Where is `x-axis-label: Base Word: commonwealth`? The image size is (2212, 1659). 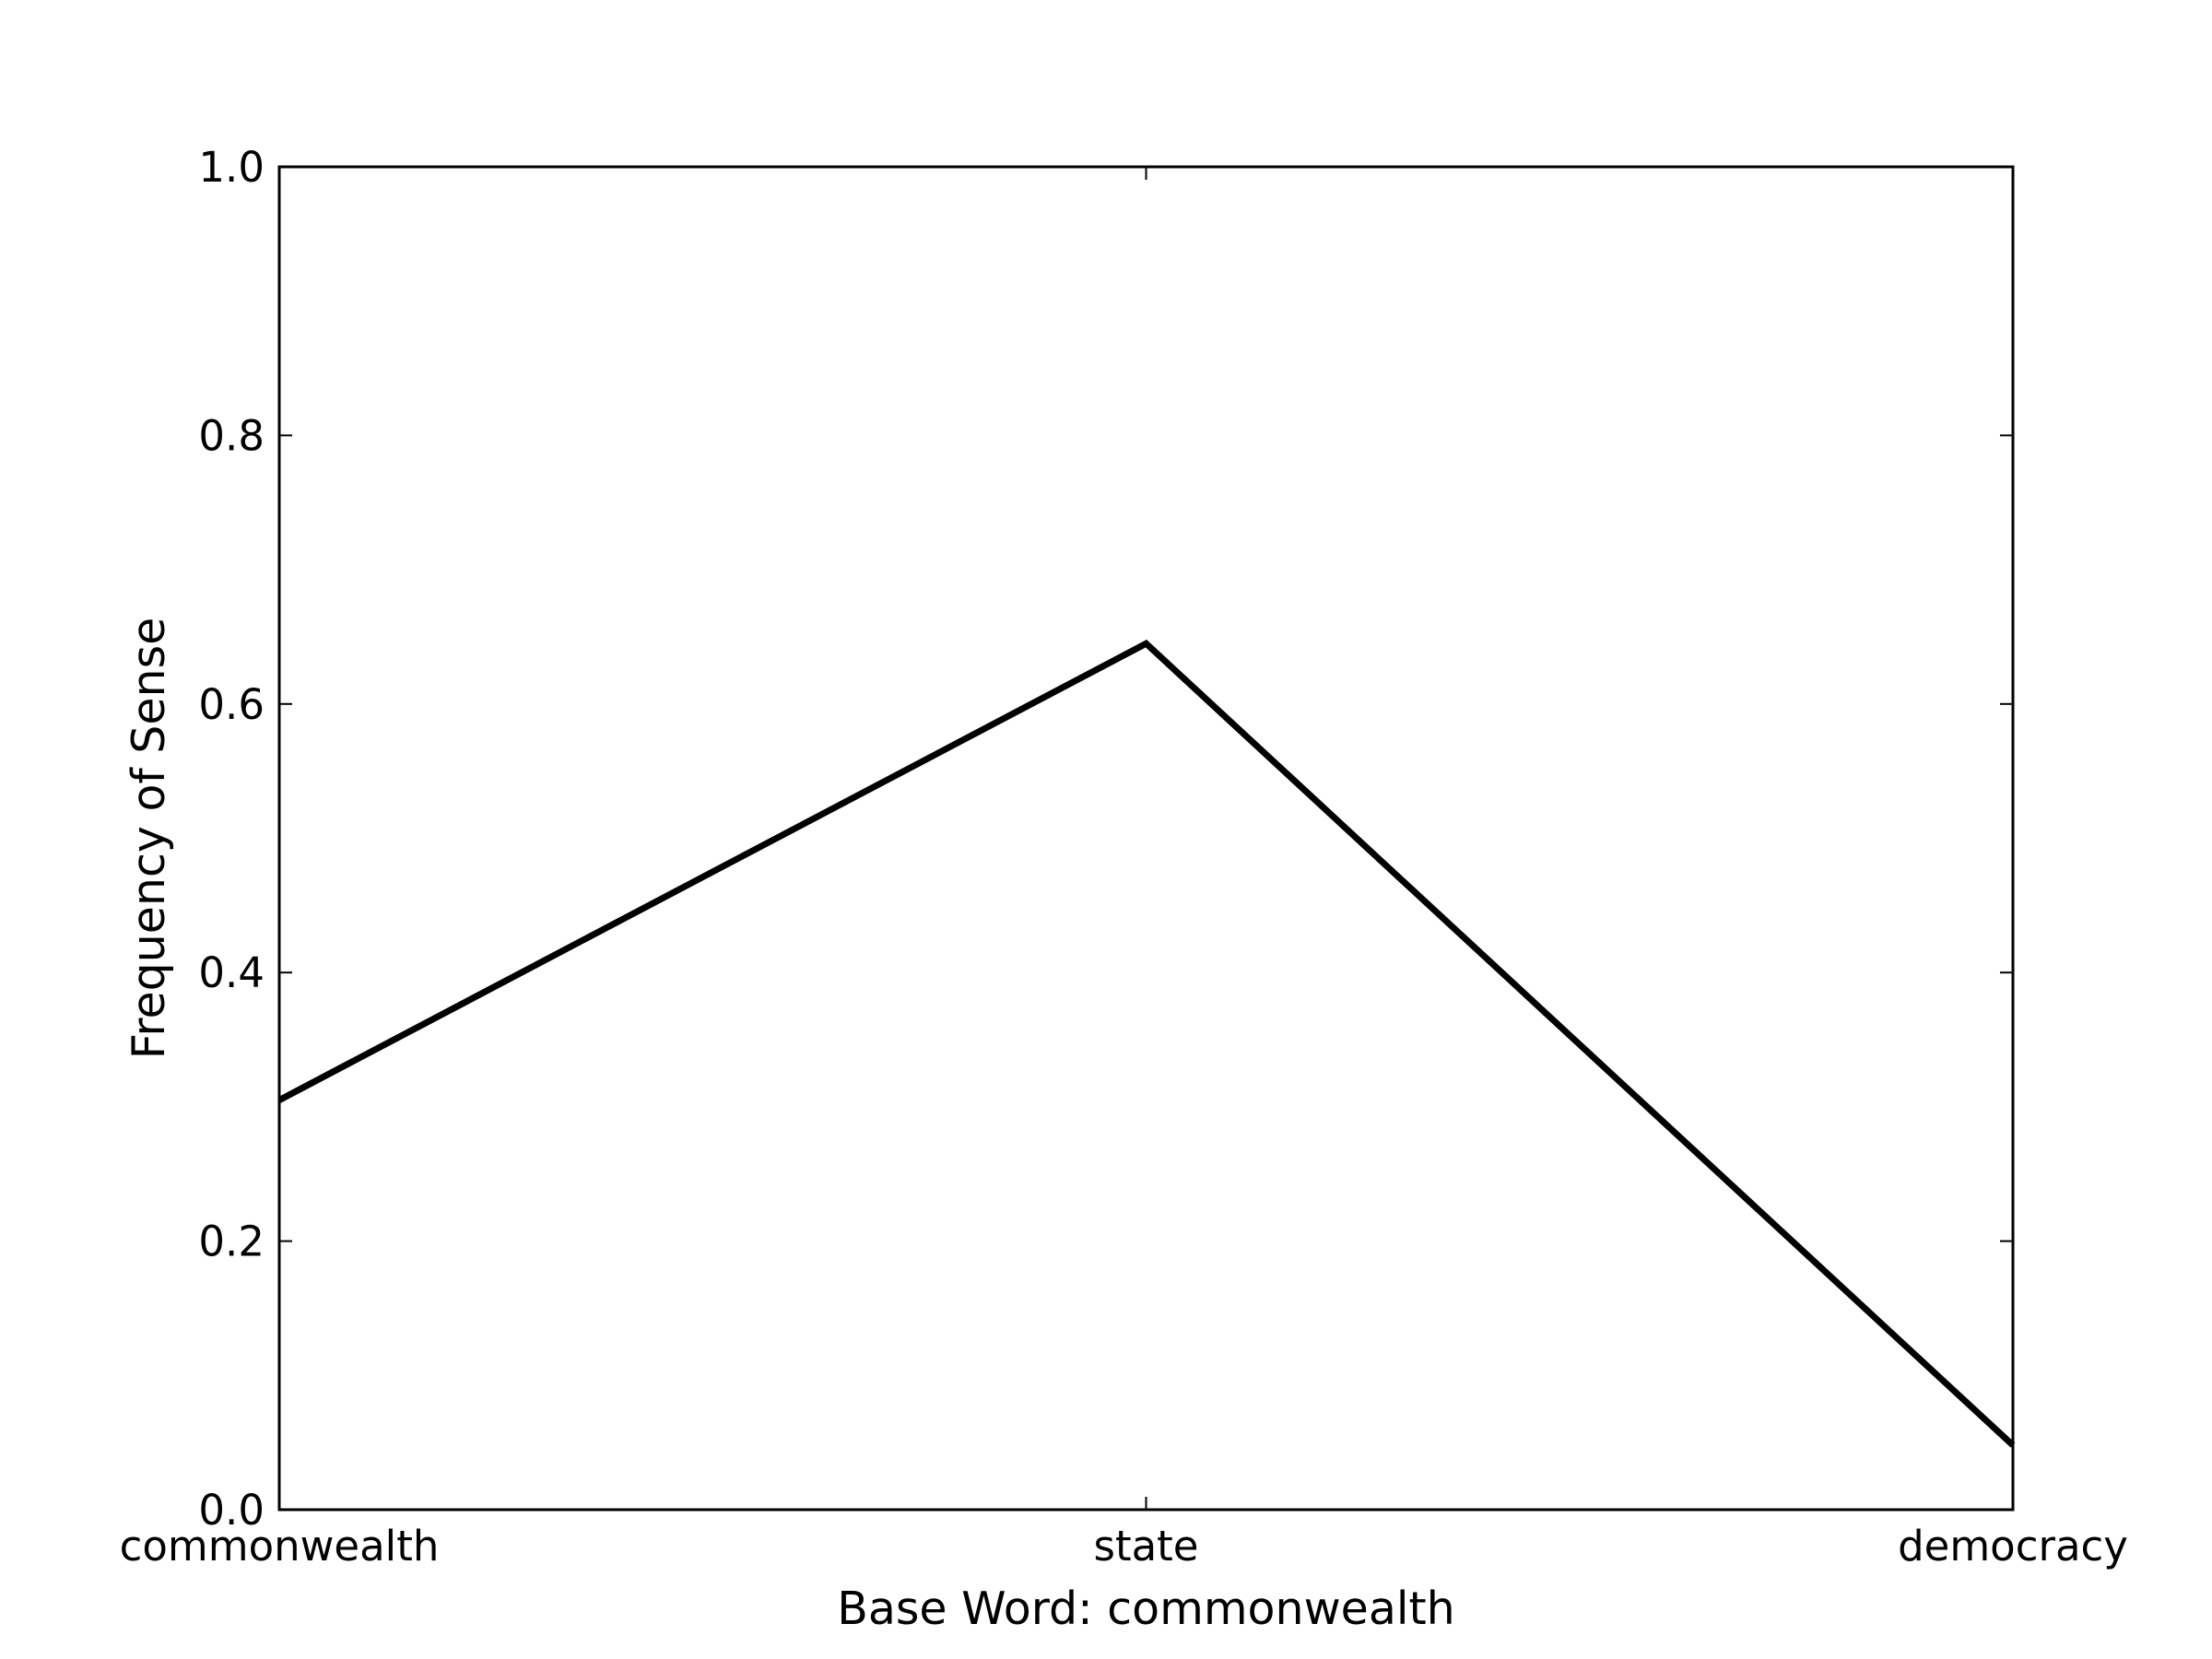
x-axis-label: Base Word: commonwealth is located at coordinates (1145, 1609).